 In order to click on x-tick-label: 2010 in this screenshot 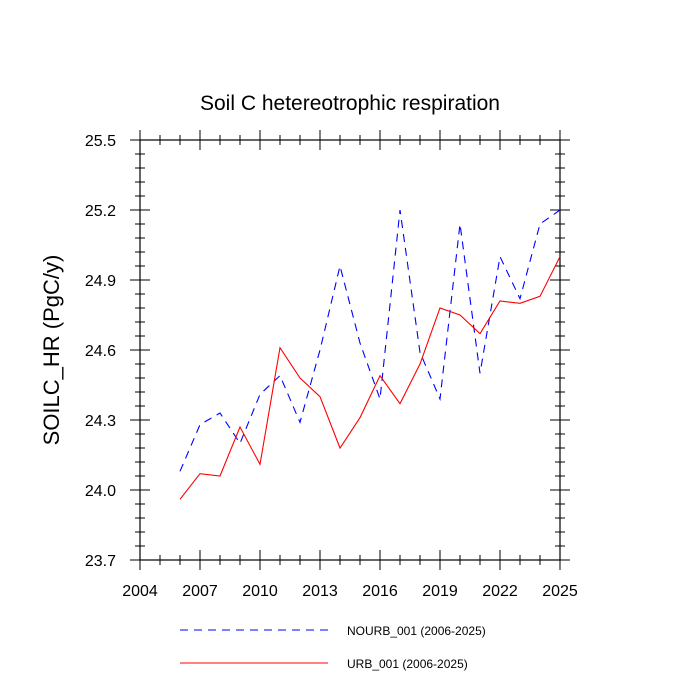, I will do `click(260, 591)`.